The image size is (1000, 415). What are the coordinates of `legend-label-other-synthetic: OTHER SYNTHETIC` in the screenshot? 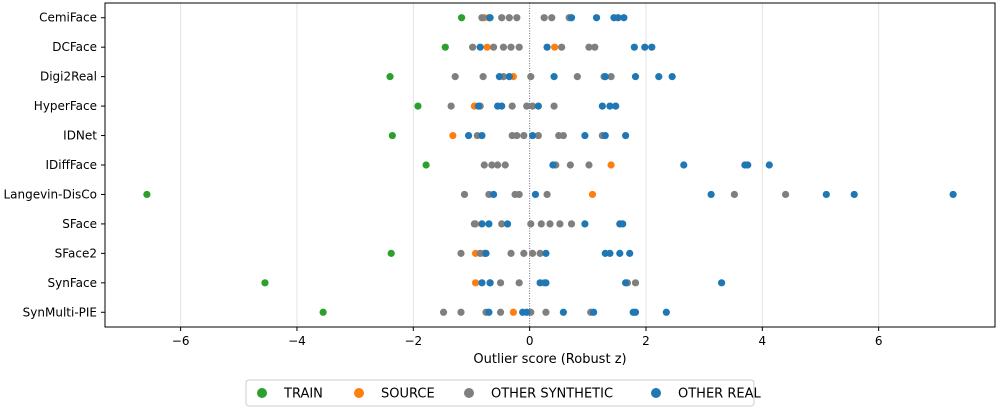 It's located at (552, 394).